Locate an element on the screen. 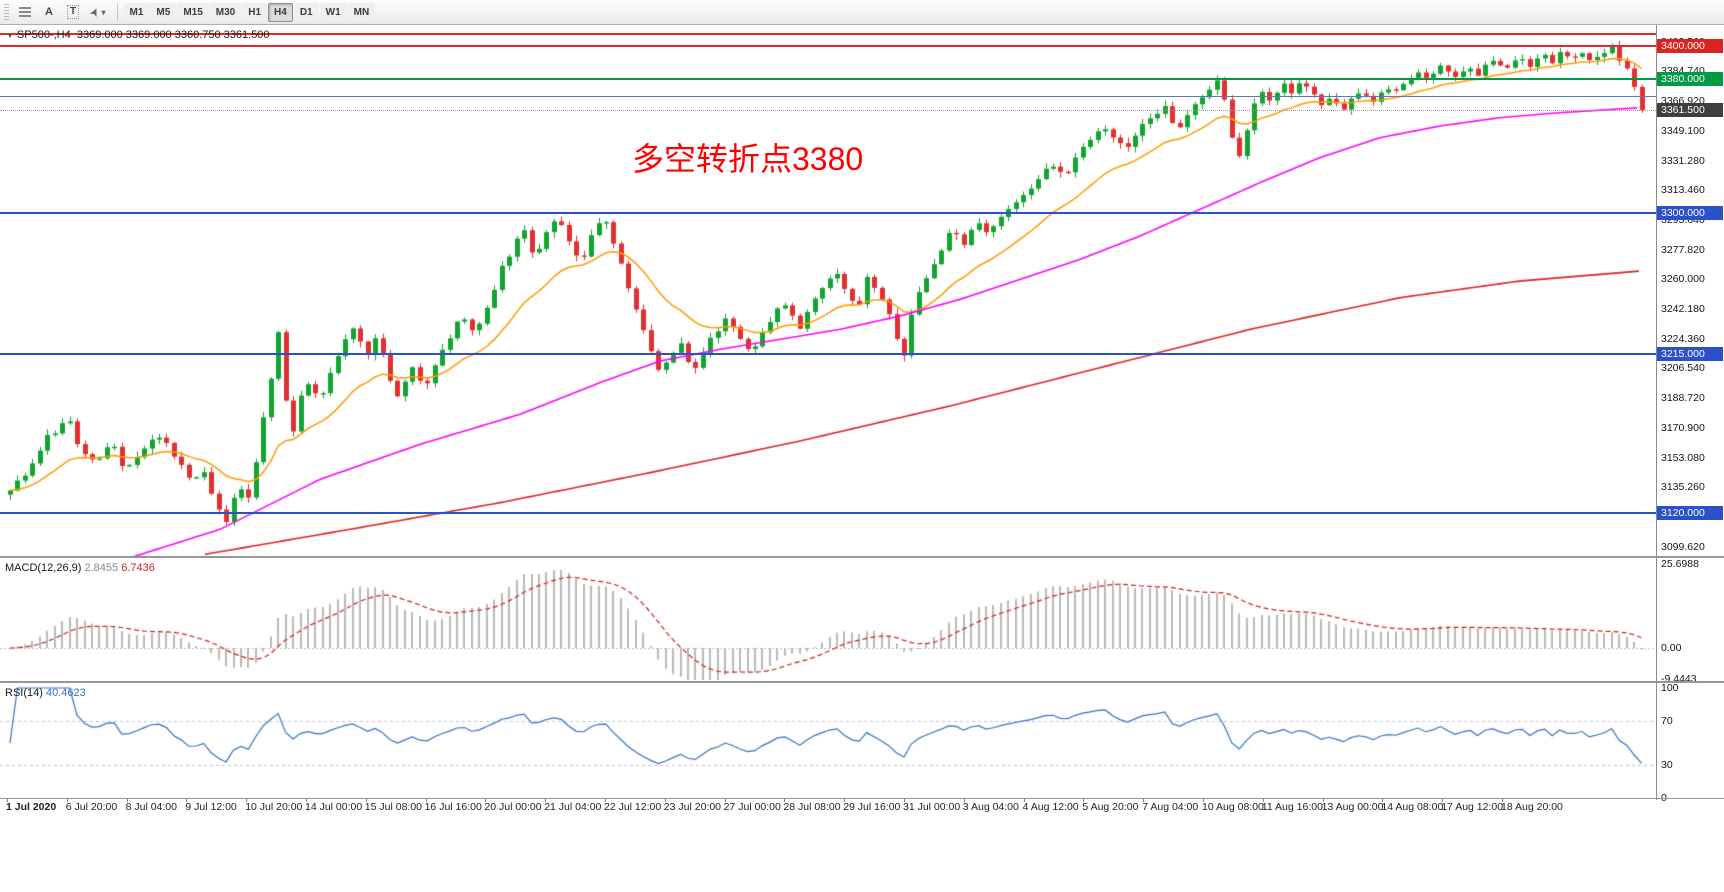 This screenshot has height=892, width=1724. panel-divider-rsi is located at coordinates (862, 682).